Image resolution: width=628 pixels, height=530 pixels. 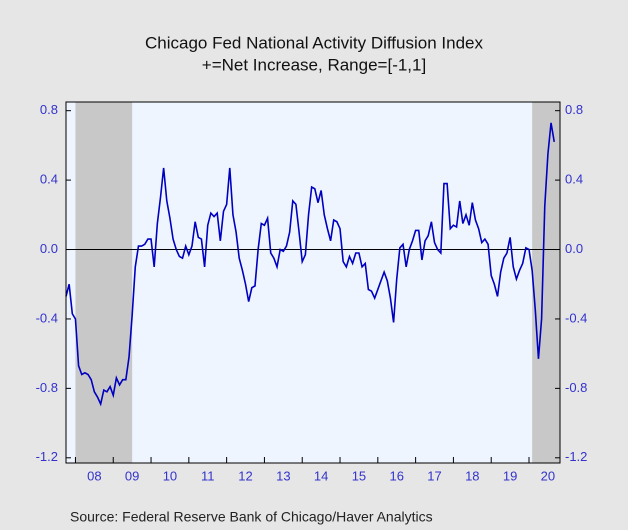 What do you see at coordinates (49, 109) in the screenshot?
I see `y-tick-label: 0.8` at bounding box center [49, 109].